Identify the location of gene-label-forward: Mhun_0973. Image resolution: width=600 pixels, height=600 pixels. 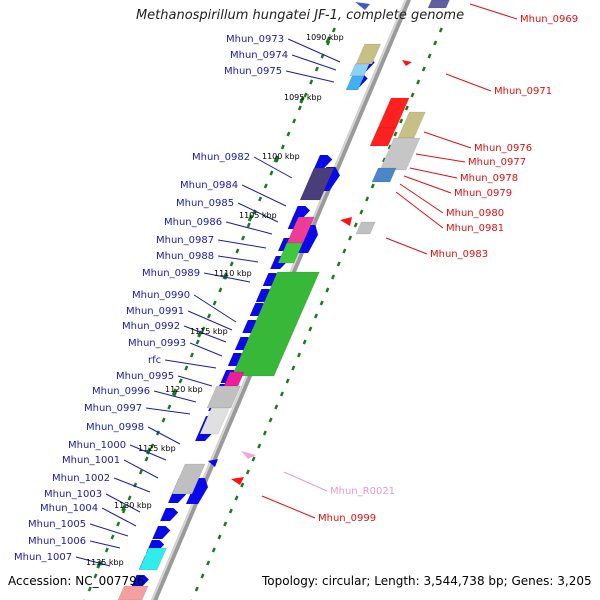
(255, 39).